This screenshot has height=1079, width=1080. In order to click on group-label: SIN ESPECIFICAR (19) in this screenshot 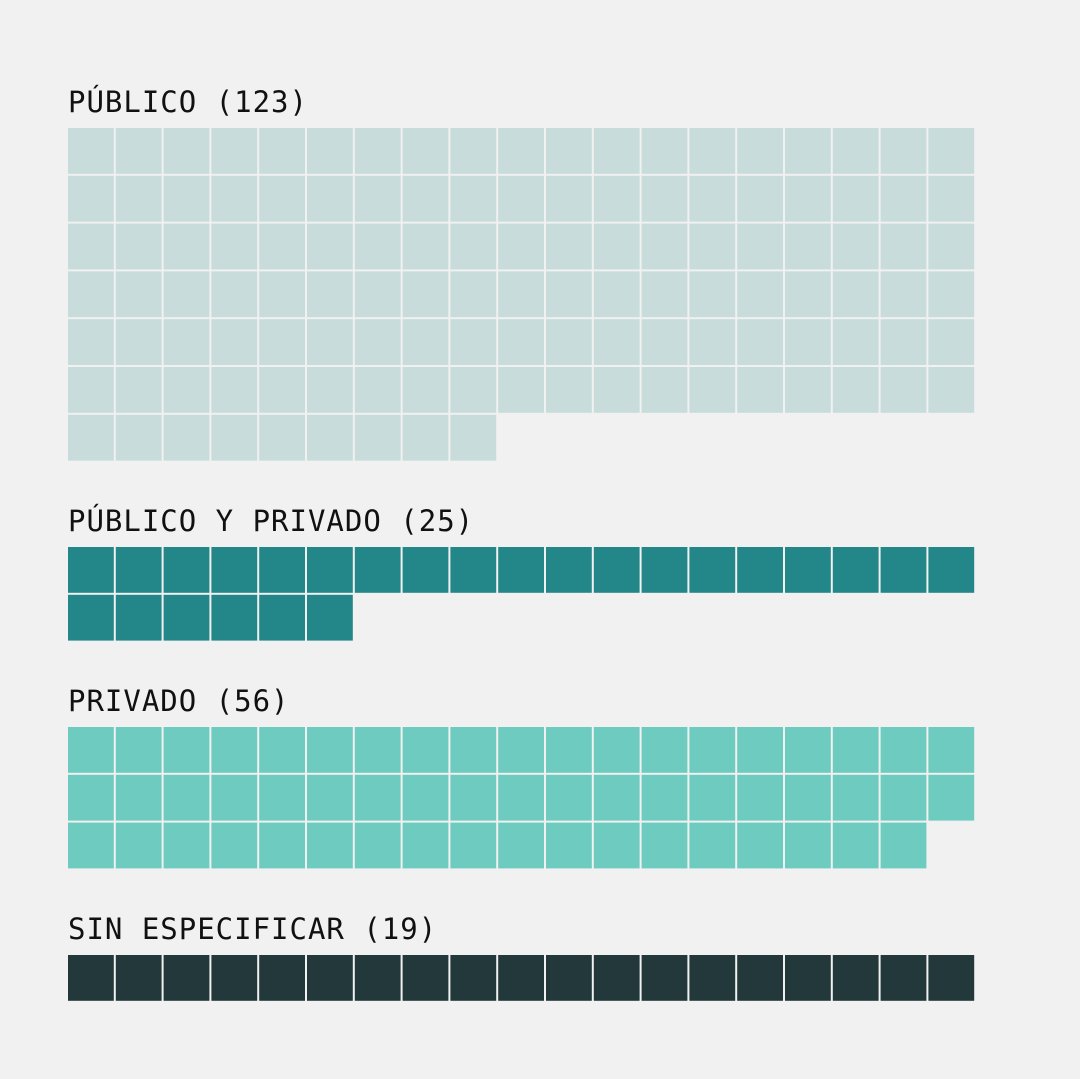, I will do `click(252, 929)`.